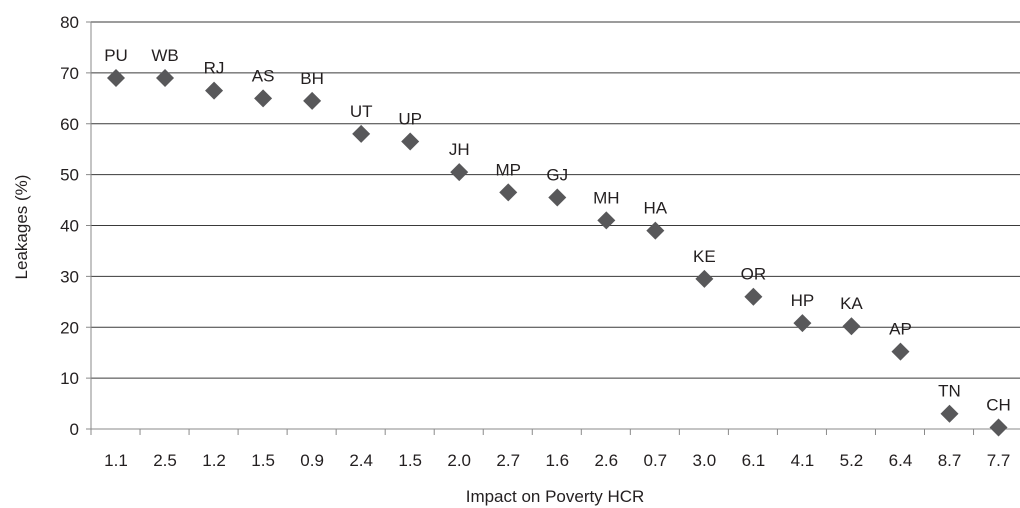 This screenshot has height=508, width=1020. What do you see at coordinates (69, 22) in the screenshot?
I see `y-tick-label: 80` at bounding box center [69, 22].